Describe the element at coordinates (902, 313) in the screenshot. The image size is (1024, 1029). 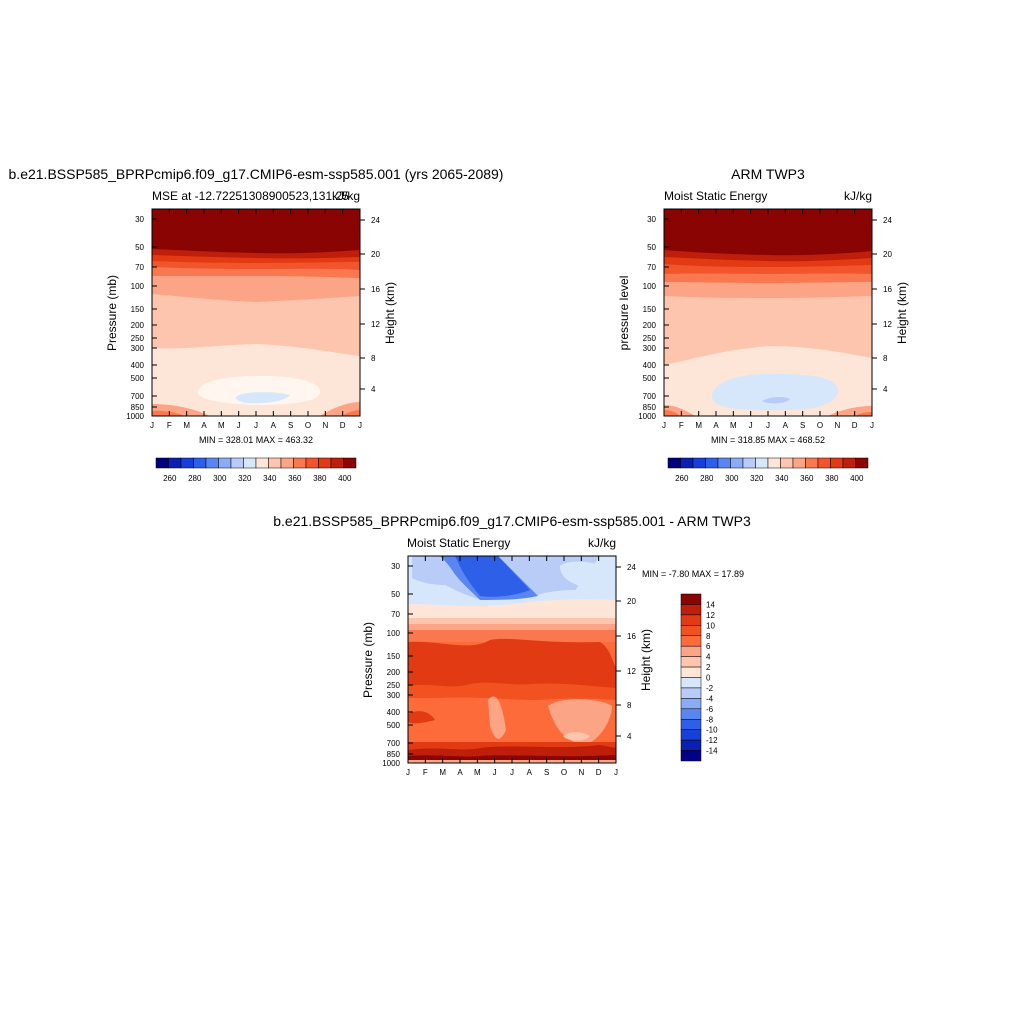
I see `panel-obs-ylabel-right: Height (km)` at that location.